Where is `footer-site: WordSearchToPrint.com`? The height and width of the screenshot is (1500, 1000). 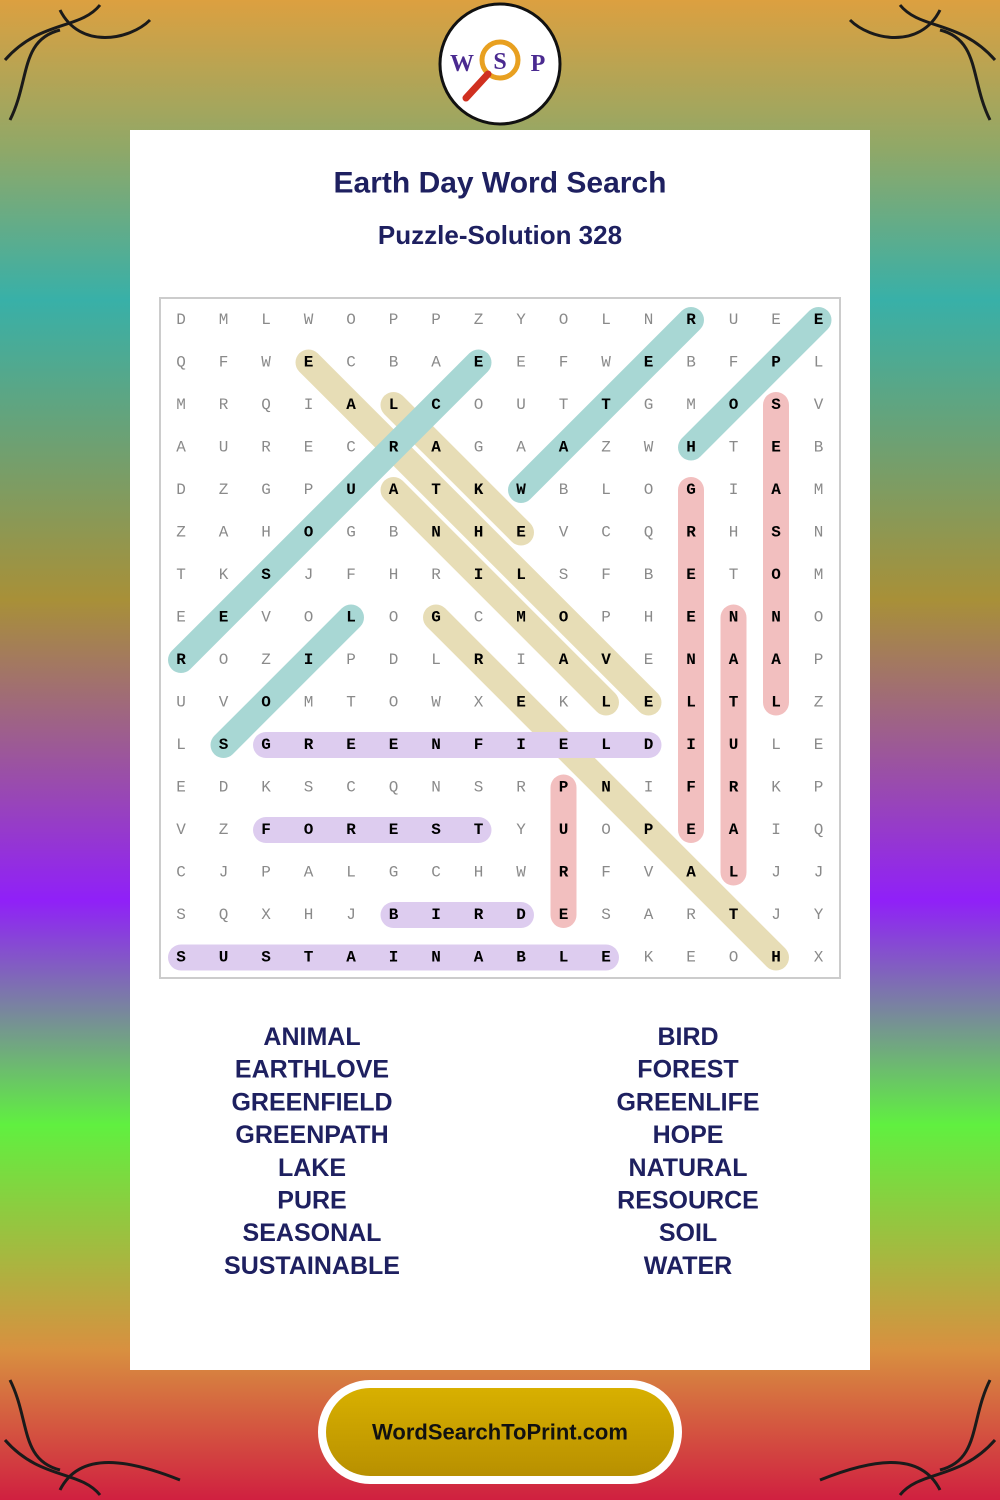 footer-site: WordSearchToPrint.com is located at coordinates (500, 1432).